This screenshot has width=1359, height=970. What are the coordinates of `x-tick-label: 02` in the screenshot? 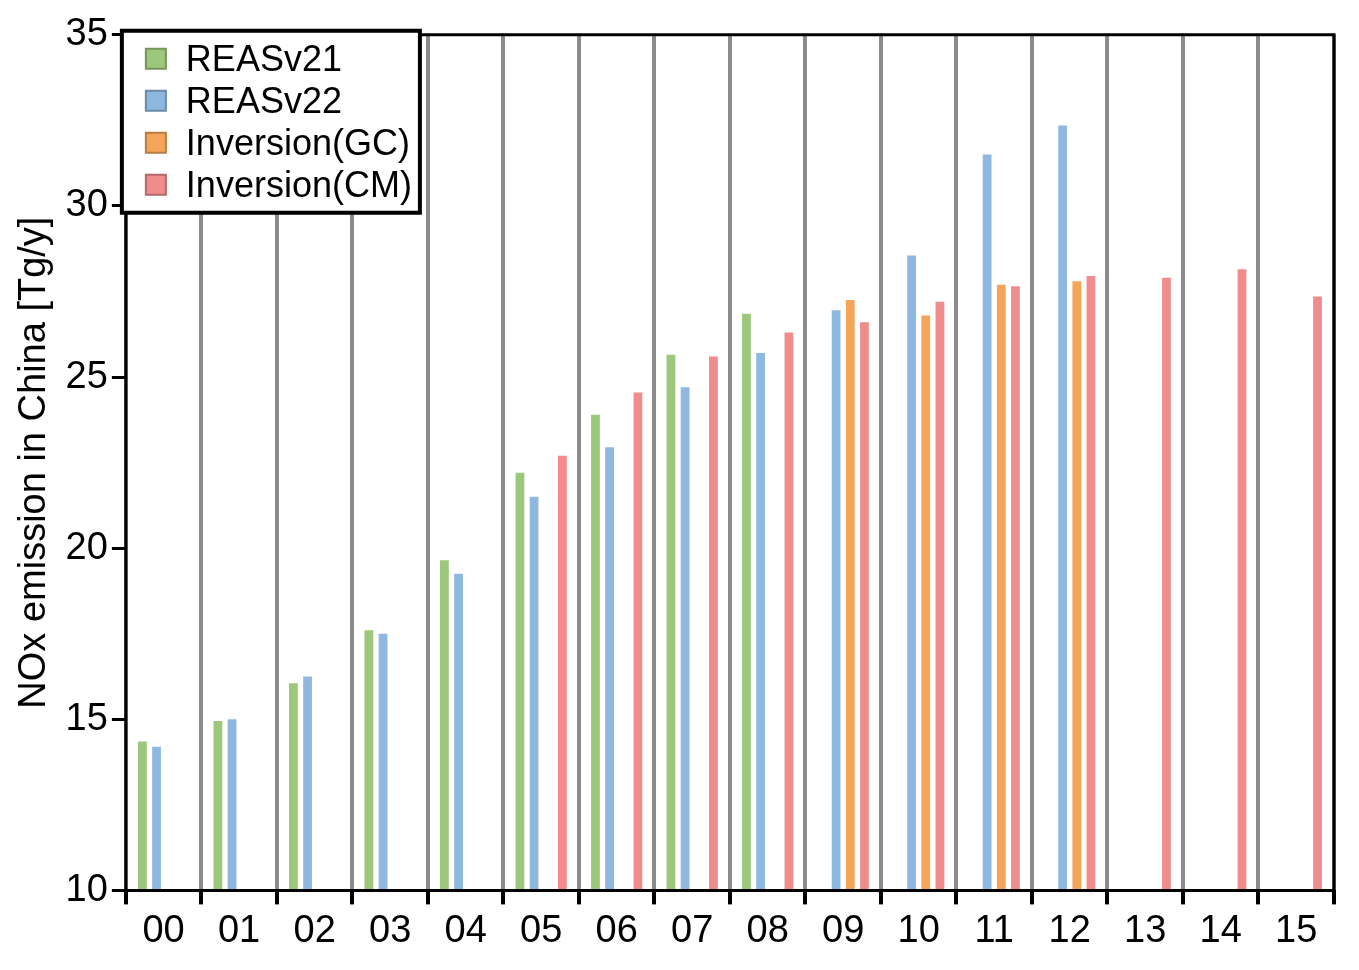 It's located at (314, 928).